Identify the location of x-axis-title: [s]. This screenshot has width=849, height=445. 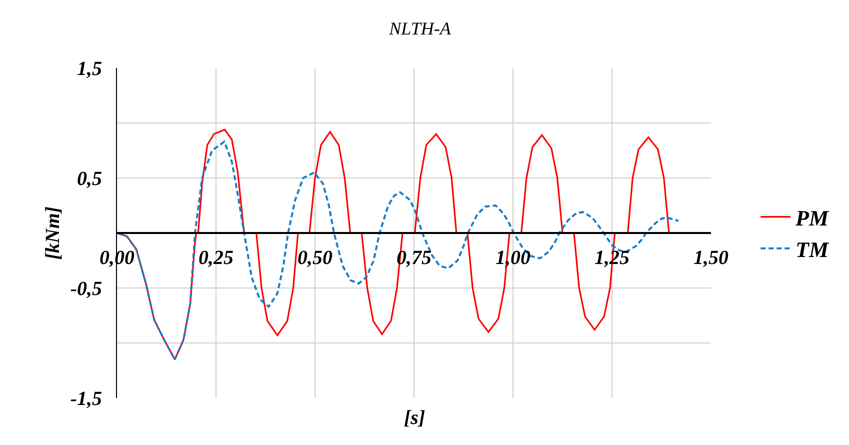
(415, 418).